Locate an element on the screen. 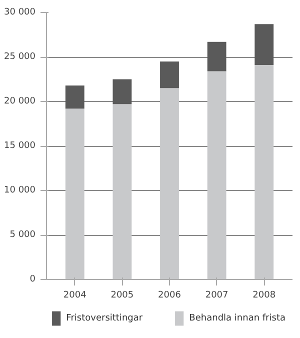 Image resolution: width=300 pixels, height=338 pixels. x-tick-label: 2005 is located at coordinates (122, 295).